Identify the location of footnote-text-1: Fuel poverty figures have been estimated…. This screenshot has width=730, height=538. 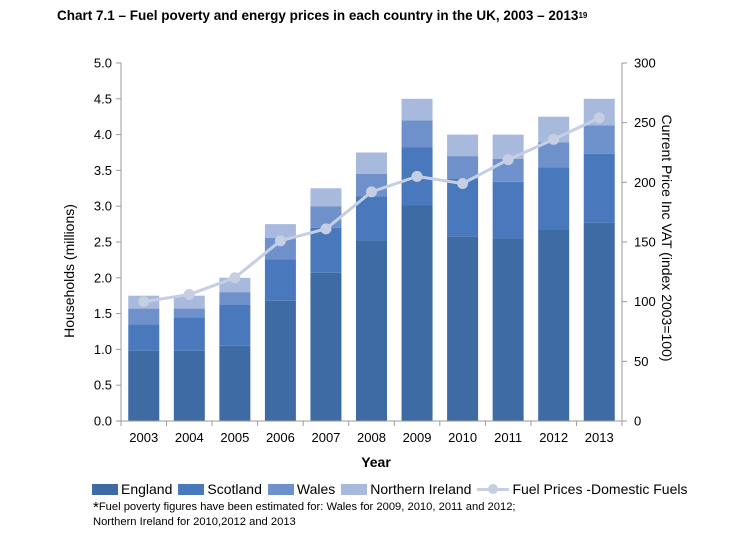
(307, 507).